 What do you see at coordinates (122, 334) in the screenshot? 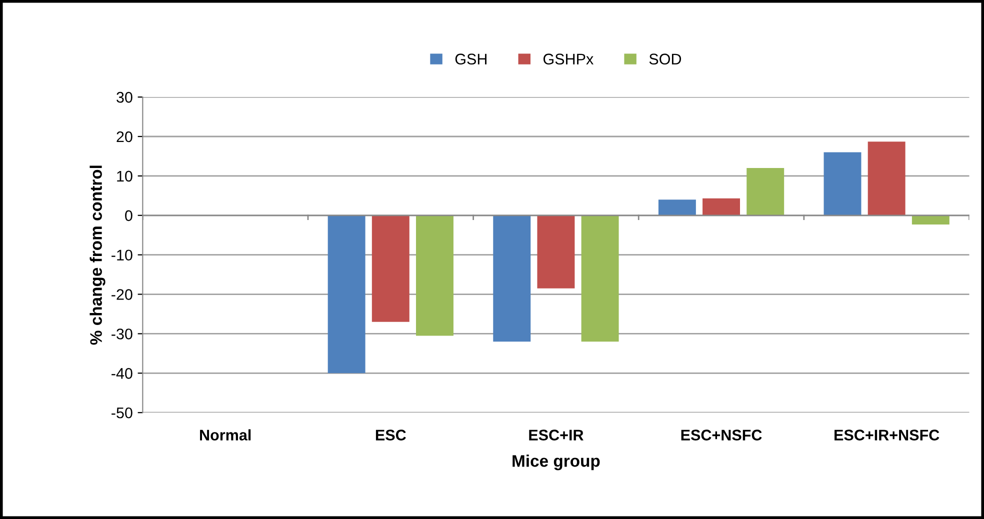
I see `y-tick-label: -30` at bounding box center [122, 334].